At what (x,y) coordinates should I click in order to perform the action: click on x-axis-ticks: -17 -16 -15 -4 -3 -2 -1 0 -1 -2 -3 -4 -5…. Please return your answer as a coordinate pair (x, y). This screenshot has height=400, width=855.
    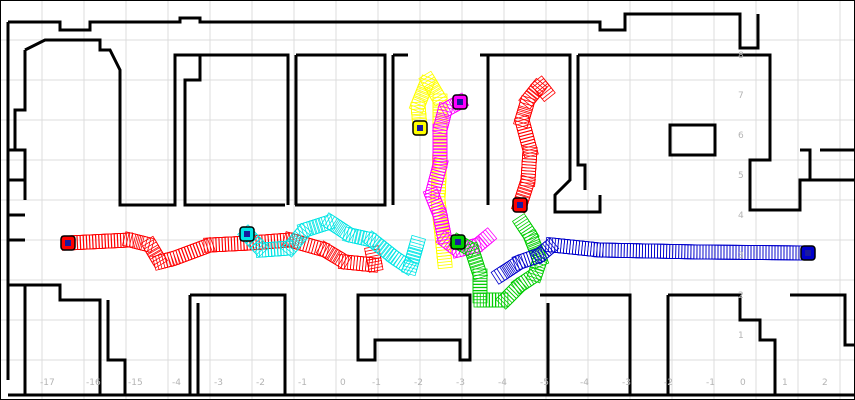
    Looking at the image, I should click on (434, 383).